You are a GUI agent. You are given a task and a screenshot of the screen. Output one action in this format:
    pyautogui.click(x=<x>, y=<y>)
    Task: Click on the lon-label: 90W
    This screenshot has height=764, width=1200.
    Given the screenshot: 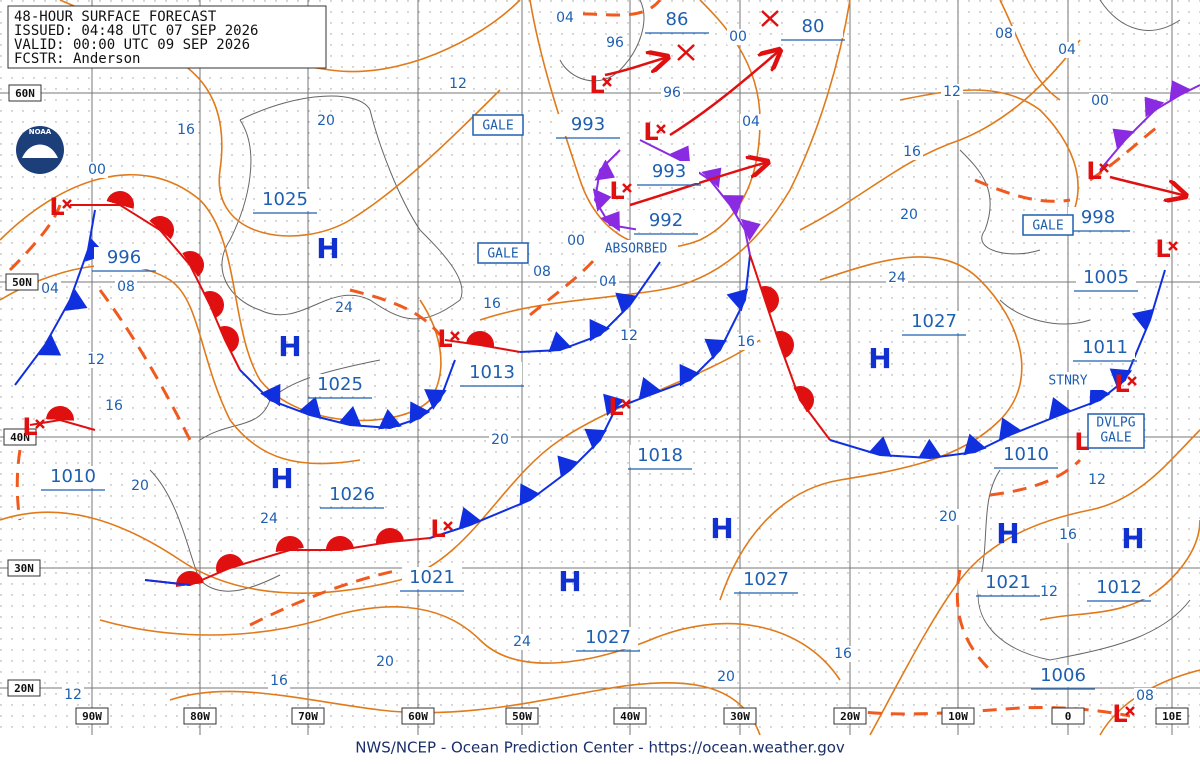 What is the action you would take?
    pyautogui.click(x=92, y=716)
    